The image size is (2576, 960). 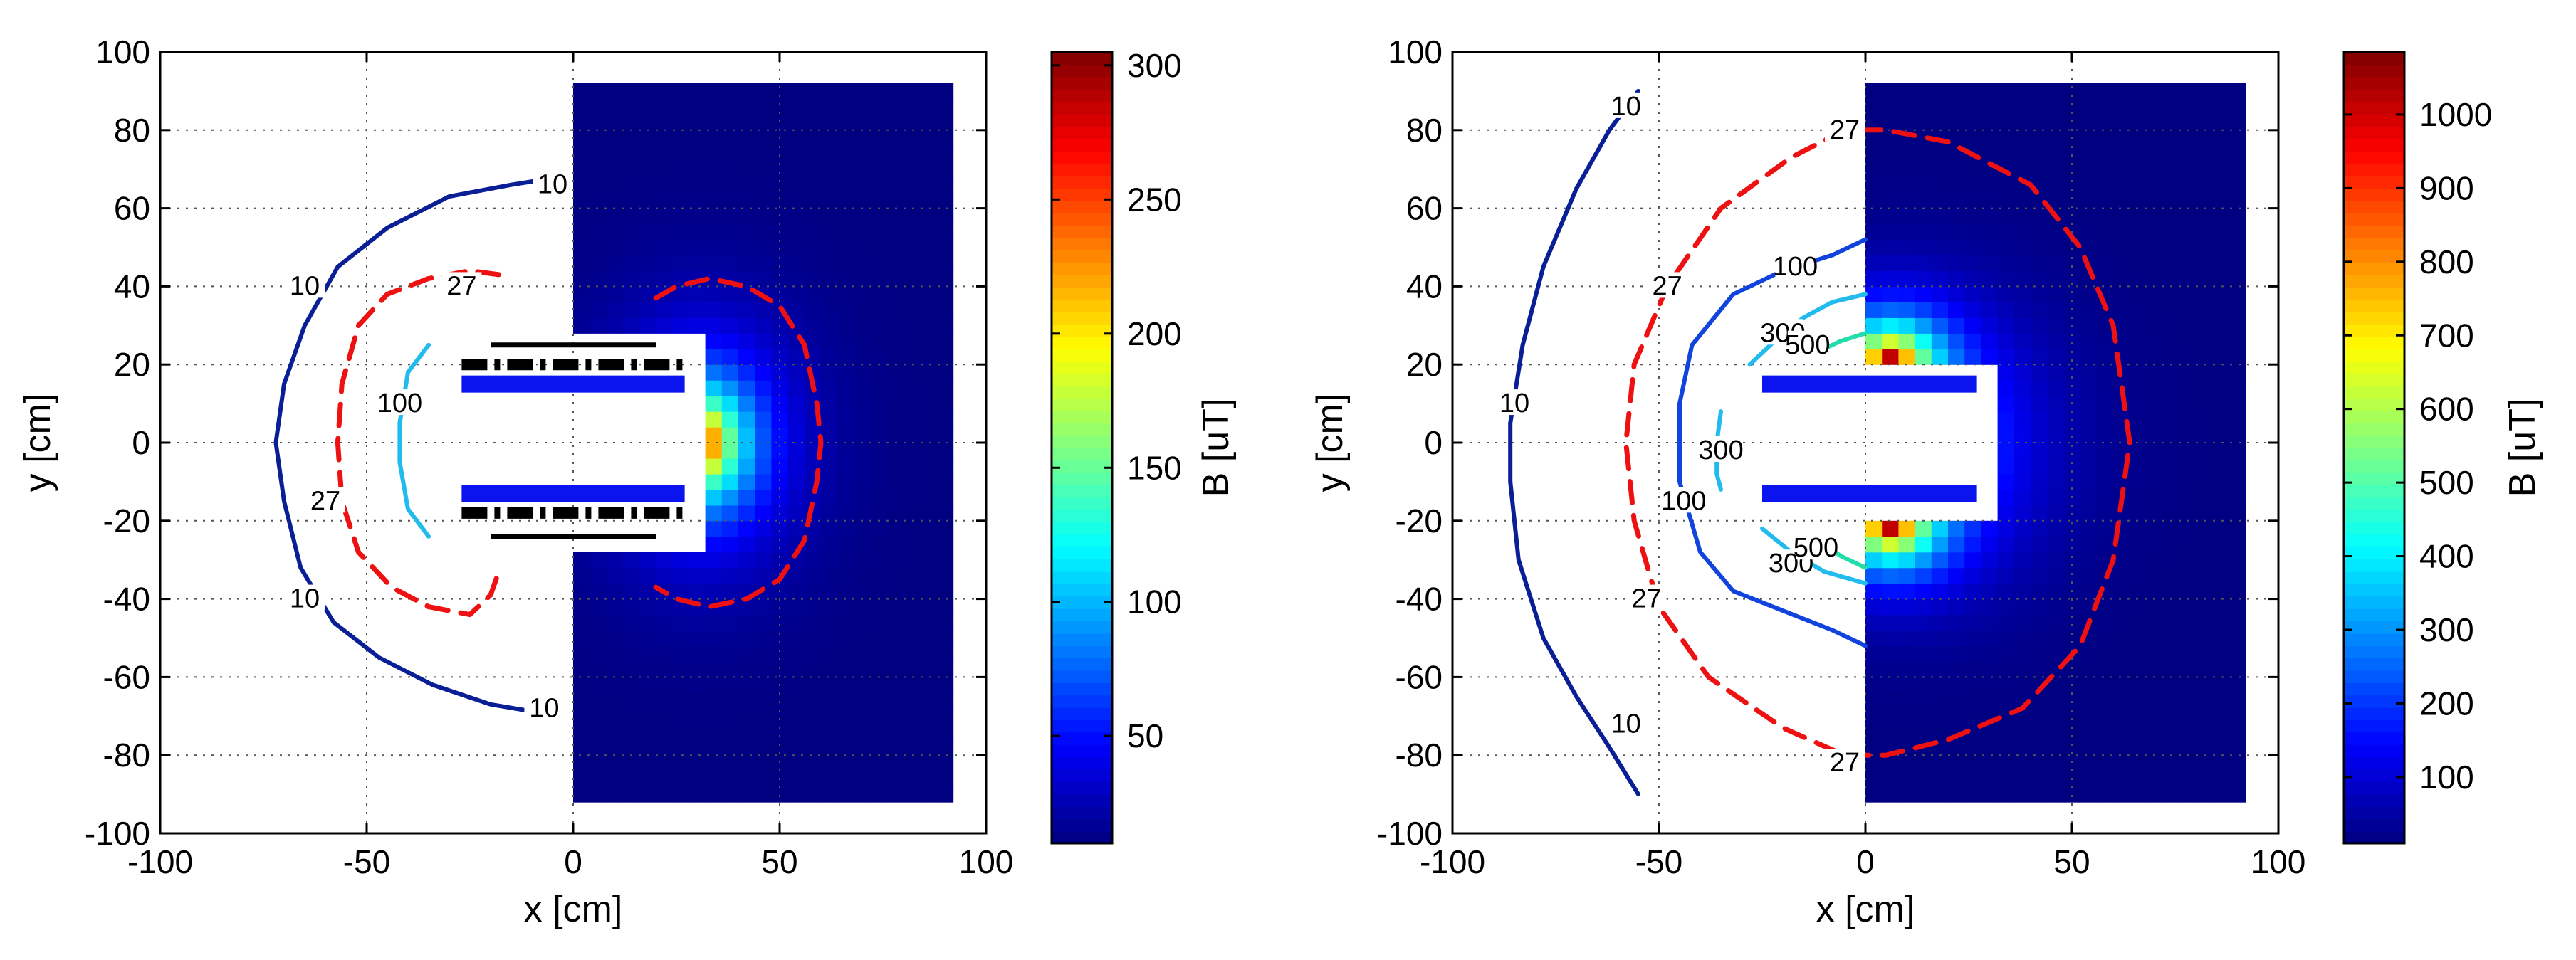 What do you see at coordinates (2446, 410) in the screenshot?
I see `colorbar-tick-label: 600` at bounding box center [2446, 410].